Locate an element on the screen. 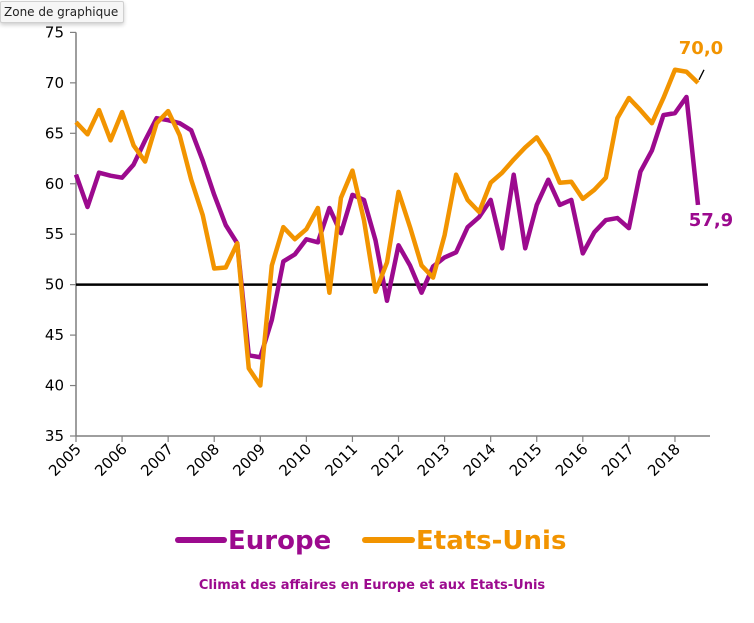 The image size is (754, 623). leader-line is located at coordinates (701, 75).